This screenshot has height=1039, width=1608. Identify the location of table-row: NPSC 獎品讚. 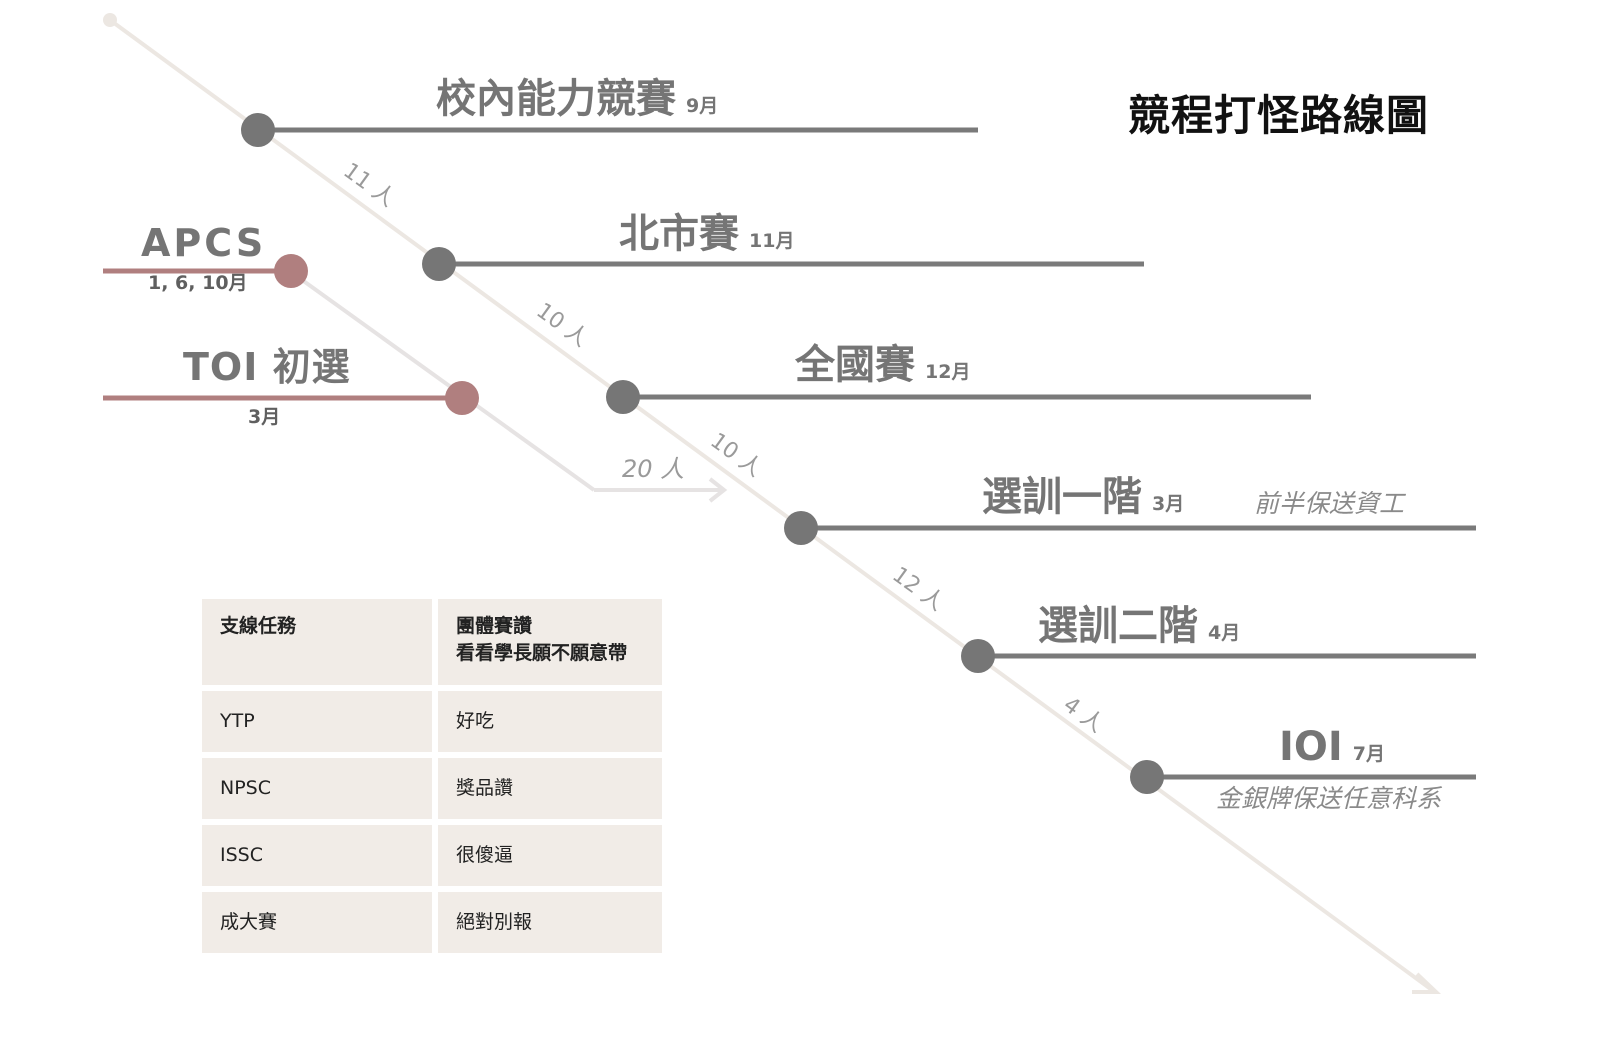
(432, 788).